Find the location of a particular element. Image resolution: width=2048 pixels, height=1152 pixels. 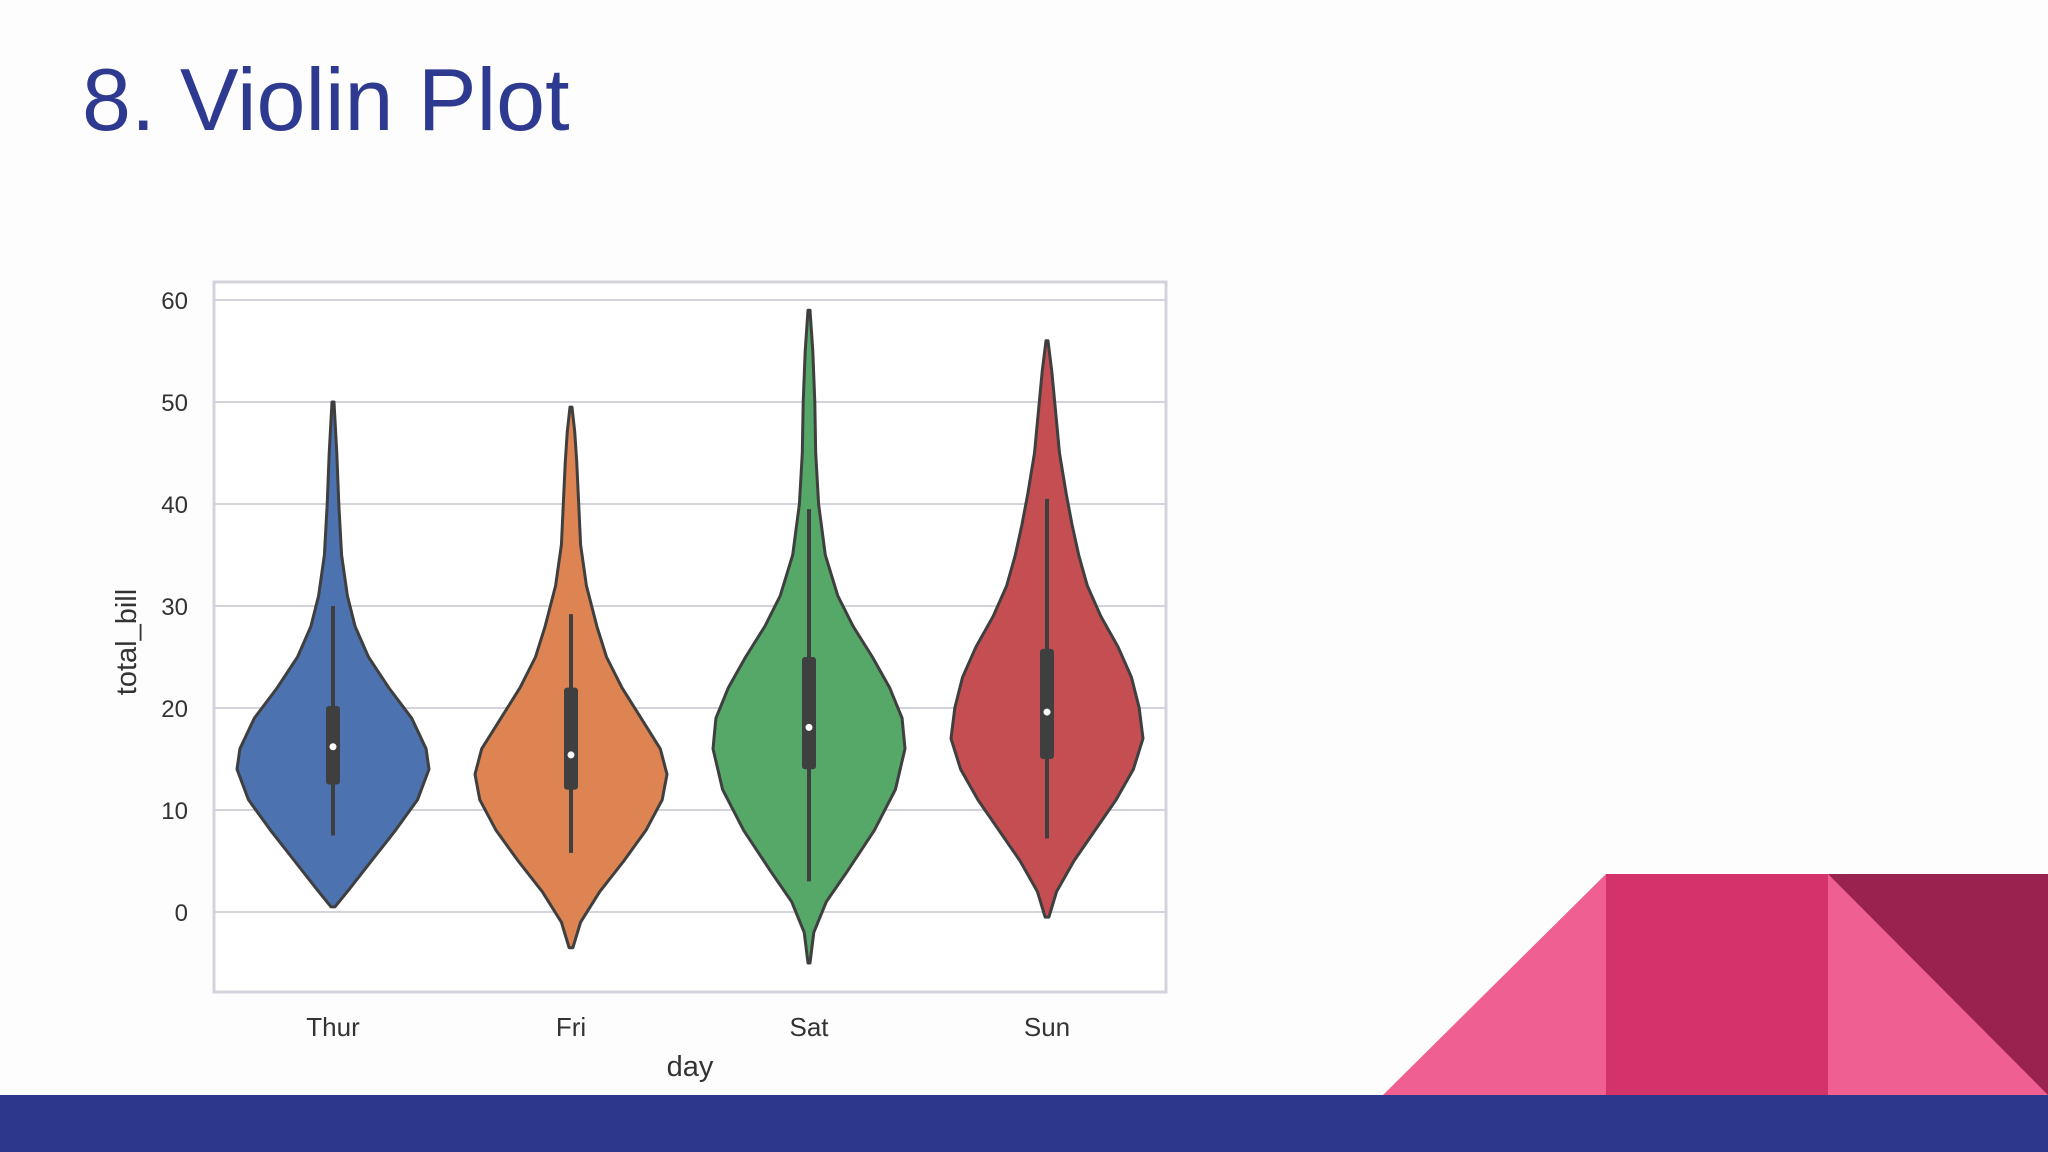

x-tick-label: Sun is located at coordinates (1047, 1027).